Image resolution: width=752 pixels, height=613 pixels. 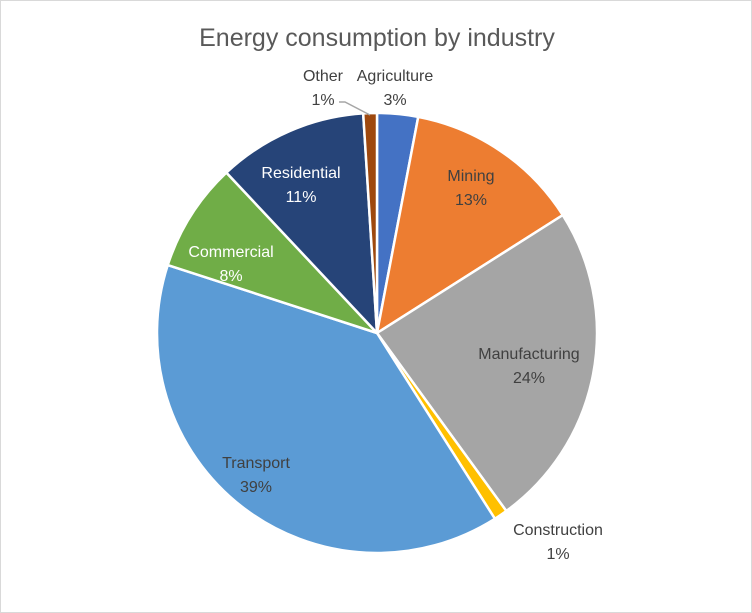 What do you see at coordinates (300, 173) in the screenshot?
I see `slice-label-residential: Residential` at bounding box center [300, 173].